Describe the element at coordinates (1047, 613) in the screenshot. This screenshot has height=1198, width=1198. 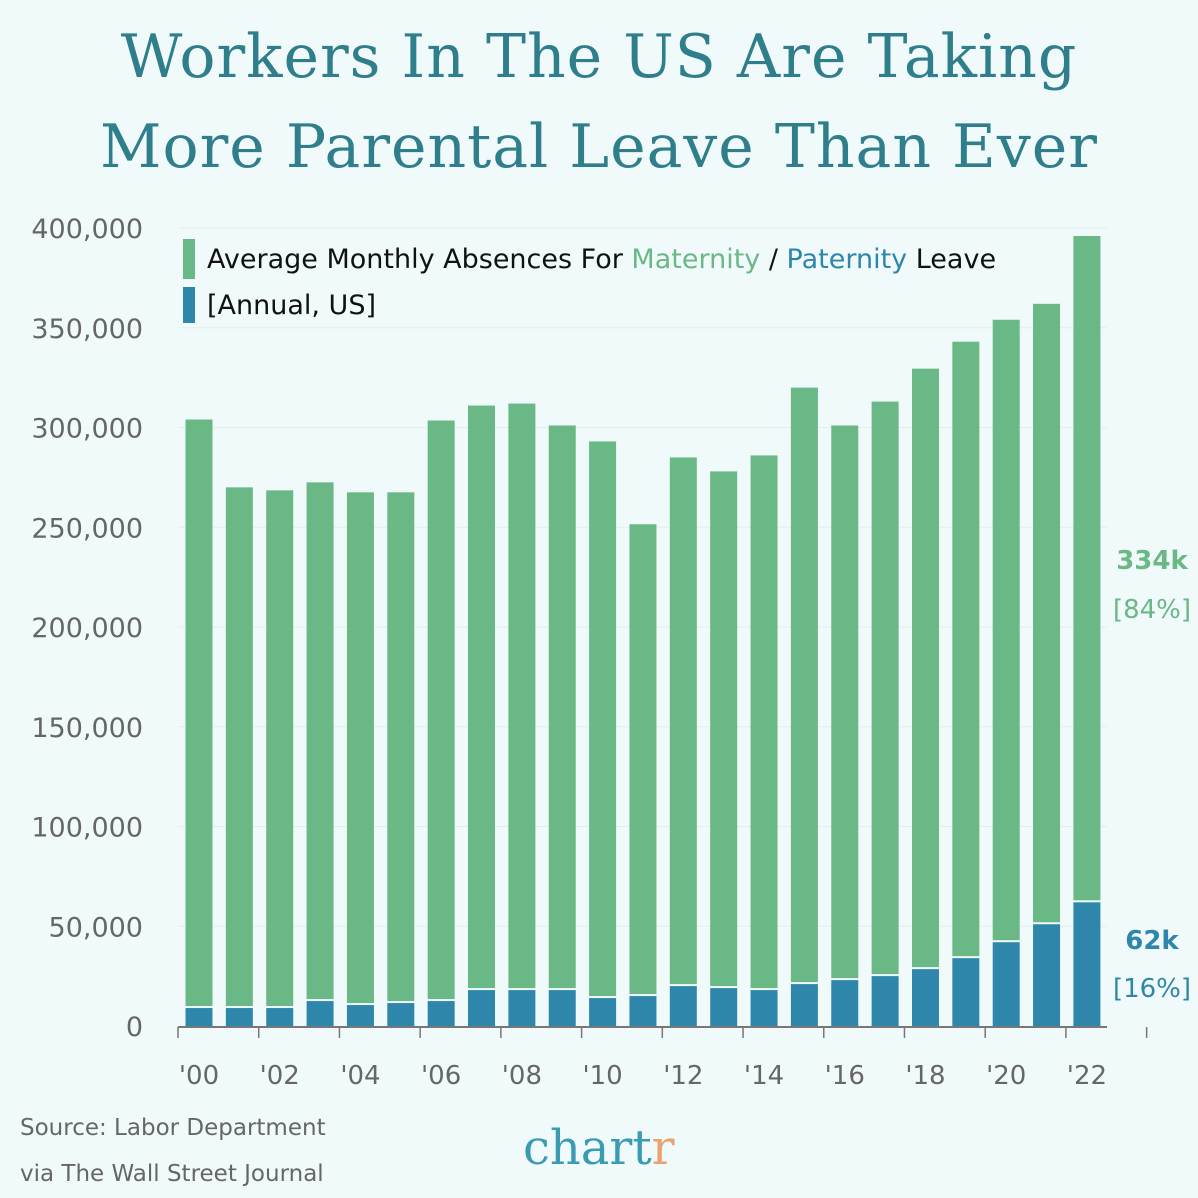
I see `bar-maternity-2021` at that location.